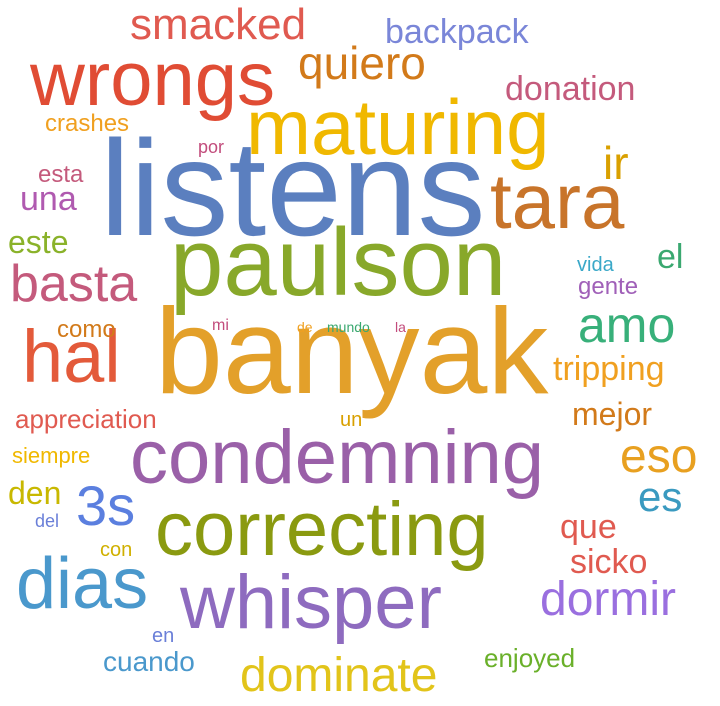 Image resolution: width=720 pixels, height=706 pixels. I want to click on word-paulson: paulson, so click(338, 262).